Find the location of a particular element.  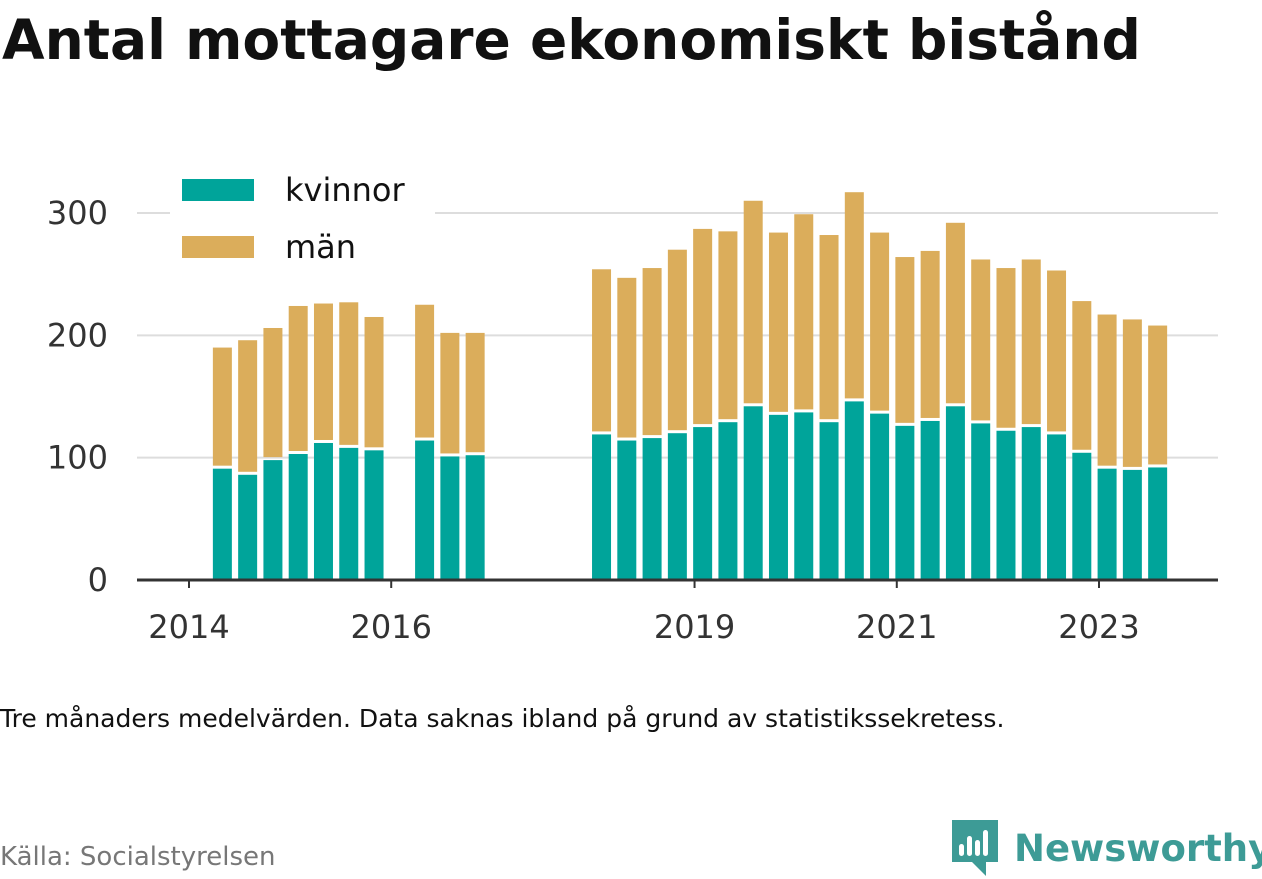

y-tick-label: 200 is located at coordinates (77, 335).